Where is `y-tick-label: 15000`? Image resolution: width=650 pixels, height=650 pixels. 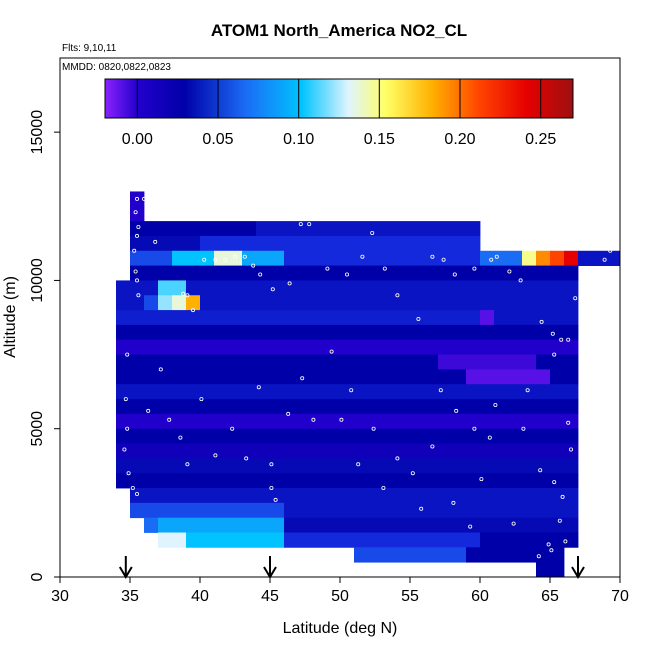
y-tick-label: 15000 is located at coordinates (37, 132).